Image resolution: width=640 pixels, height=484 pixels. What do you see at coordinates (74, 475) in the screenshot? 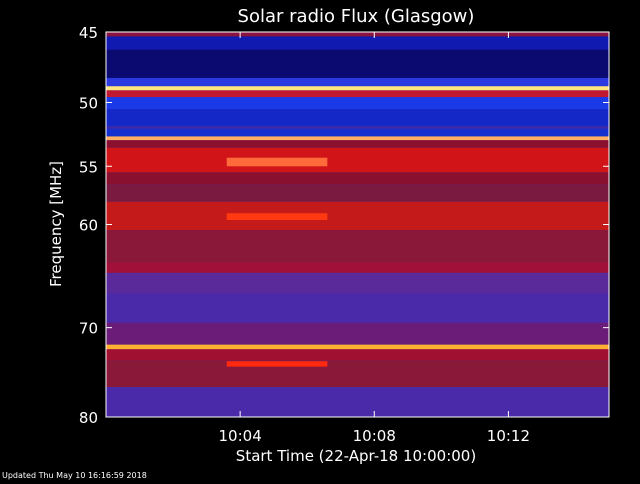
I see `footer-updated-text: Updated Thu May 10 16:16:59 2018` at bounding box center [74, 475].